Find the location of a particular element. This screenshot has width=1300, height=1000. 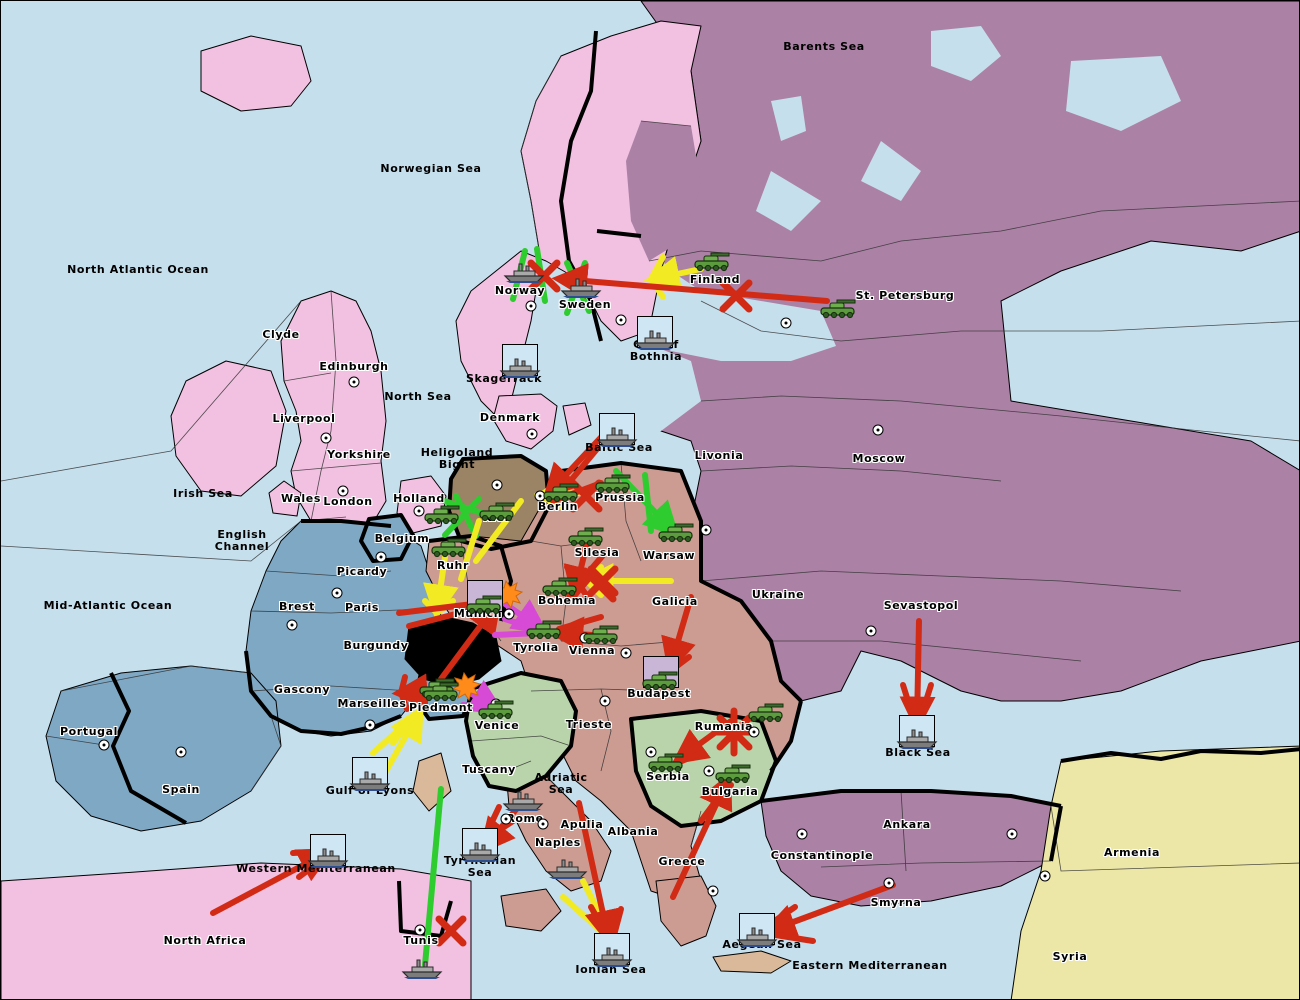

region-iceland is located at coordinates (256, 73).